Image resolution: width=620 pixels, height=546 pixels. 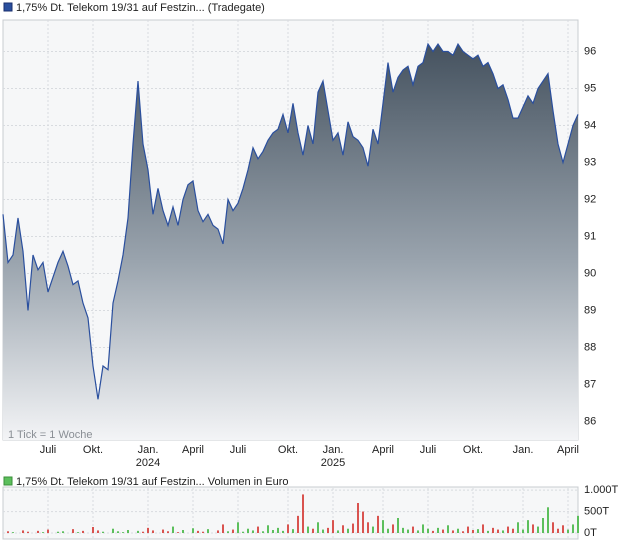 I want to click on y-tick-label: 91, so click(x=590, y=236).